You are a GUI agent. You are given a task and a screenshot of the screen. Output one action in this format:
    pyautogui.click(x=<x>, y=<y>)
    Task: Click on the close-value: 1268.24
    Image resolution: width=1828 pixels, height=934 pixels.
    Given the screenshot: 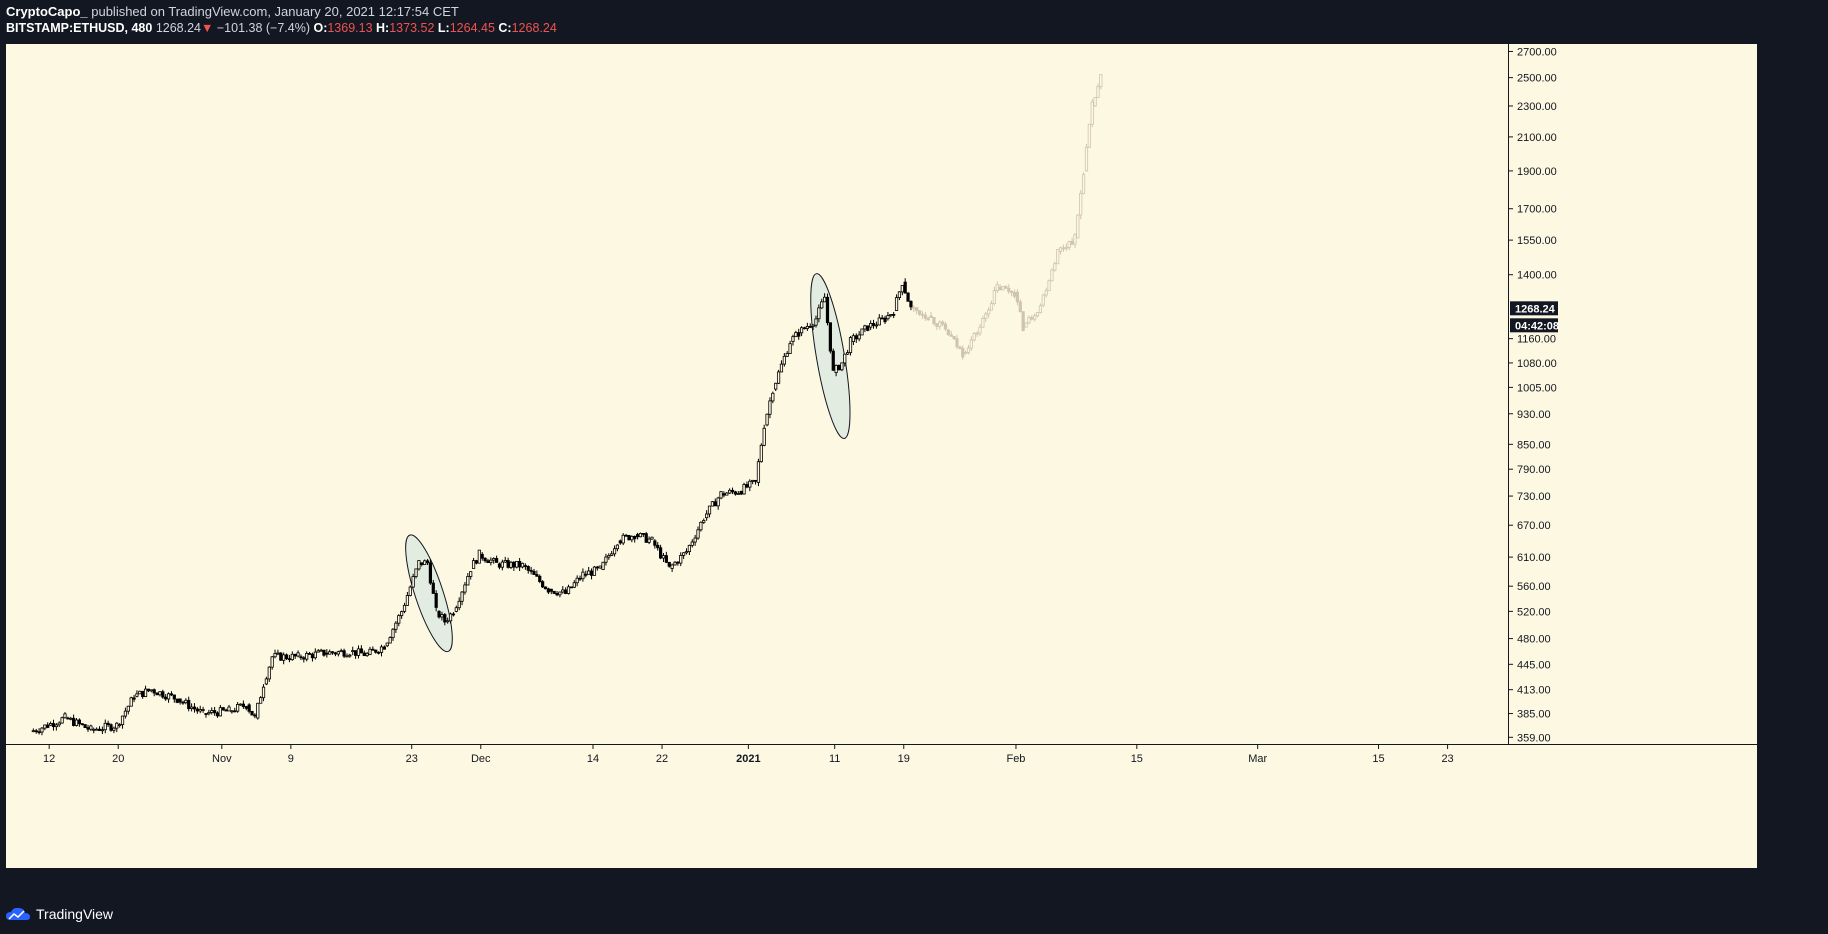 What is the action you would take?
    pyautogui.click(x=534, y=28)
    